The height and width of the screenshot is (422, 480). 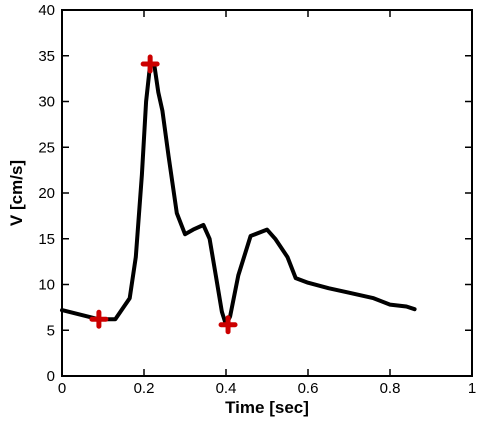 I want to click on x-tick-label: 0.8, so click(x=390, y=388).